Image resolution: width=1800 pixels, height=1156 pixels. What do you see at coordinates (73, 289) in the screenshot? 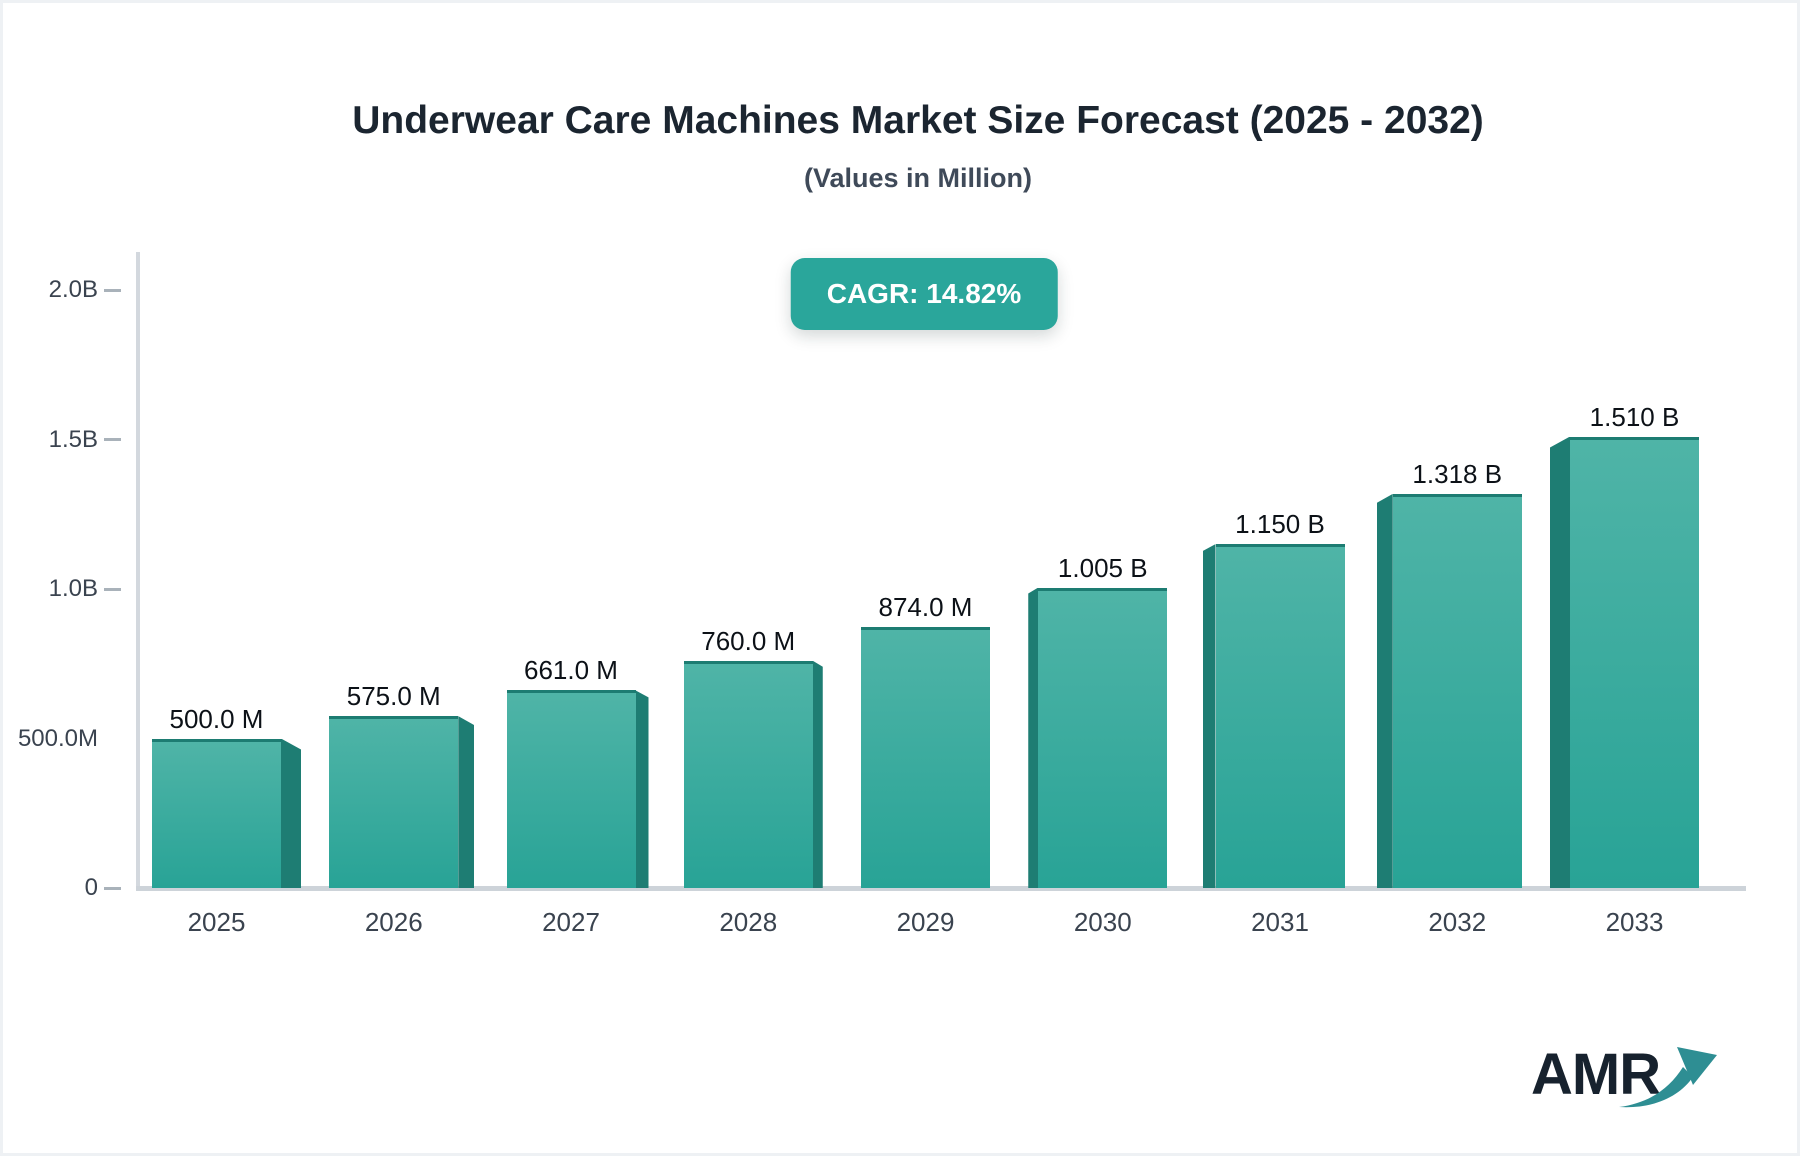
I see `y-tick-label-0: 2.0B` at bounding box center [73, 289].